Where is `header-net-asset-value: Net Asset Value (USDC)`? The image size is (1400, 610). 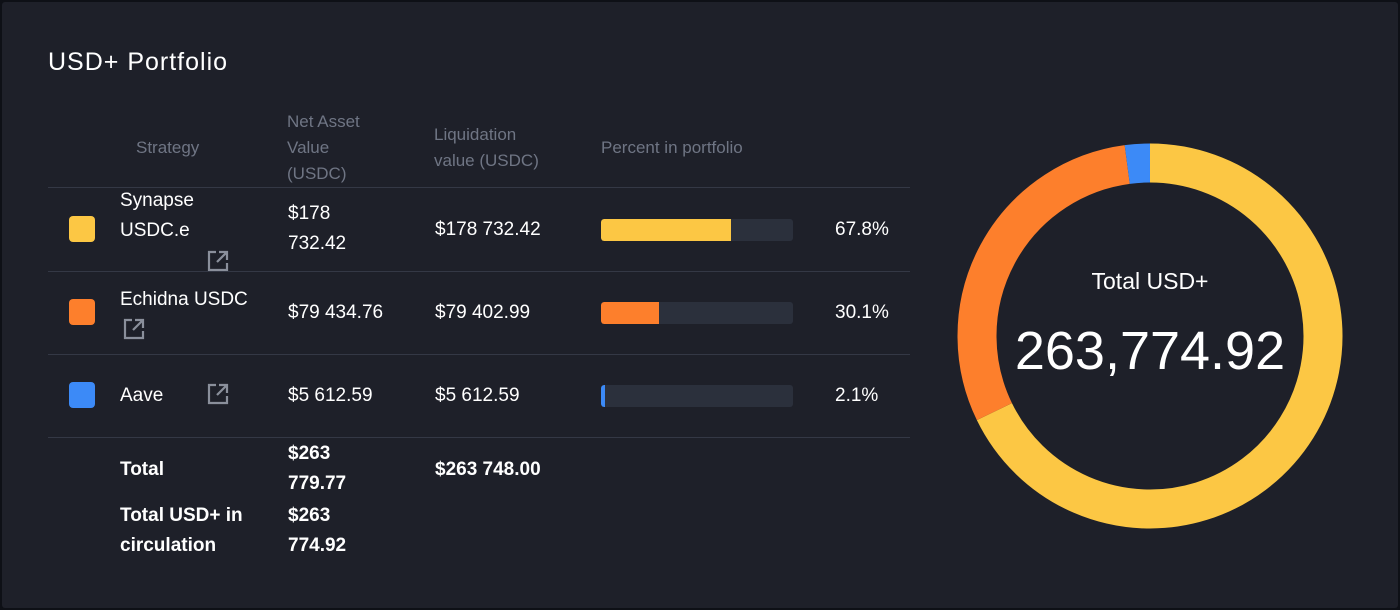 header-net-asset-value: Net Asset Value (USDC) is located at coordinates (323, 148).